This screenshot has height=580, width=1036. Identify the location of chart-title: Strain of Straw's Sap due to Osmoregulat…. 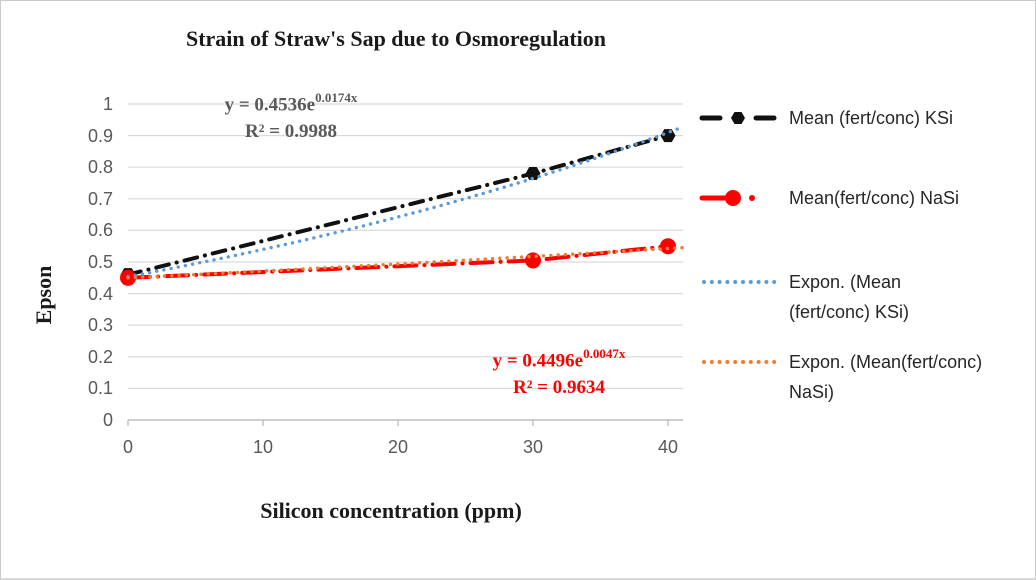
(396, 38).